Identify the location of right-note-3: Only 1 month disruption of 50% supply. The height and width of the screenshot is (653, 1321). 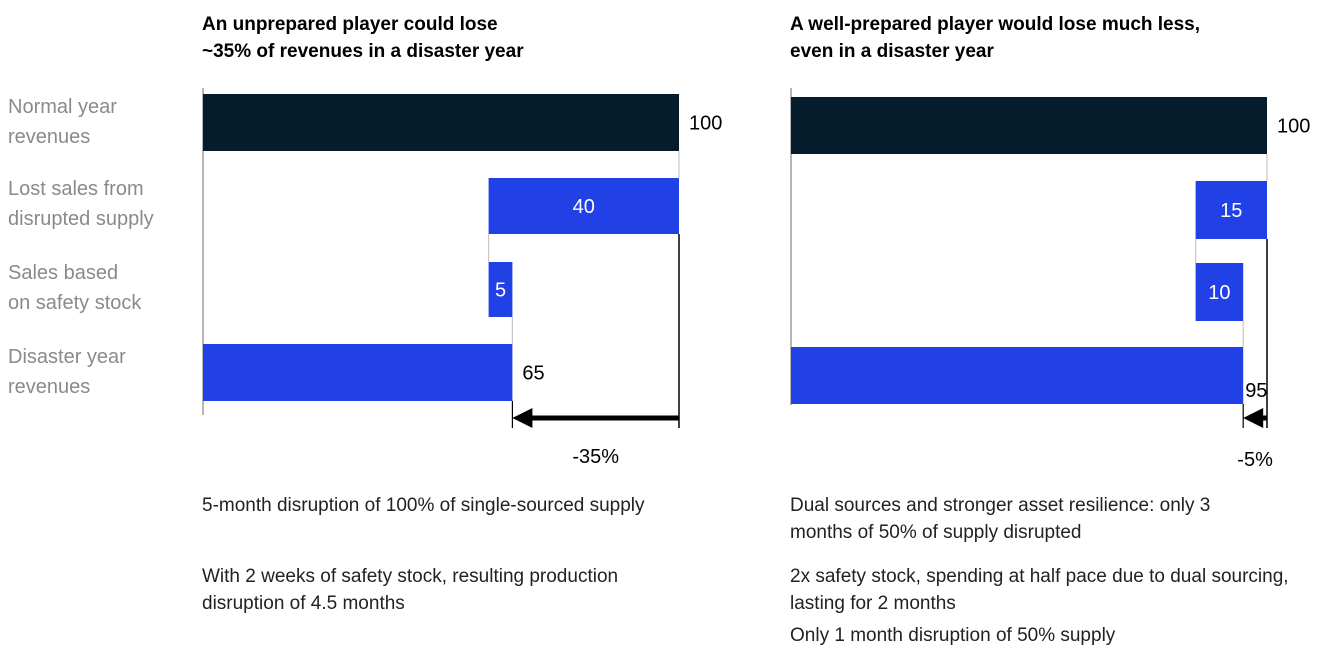
(953, 635).